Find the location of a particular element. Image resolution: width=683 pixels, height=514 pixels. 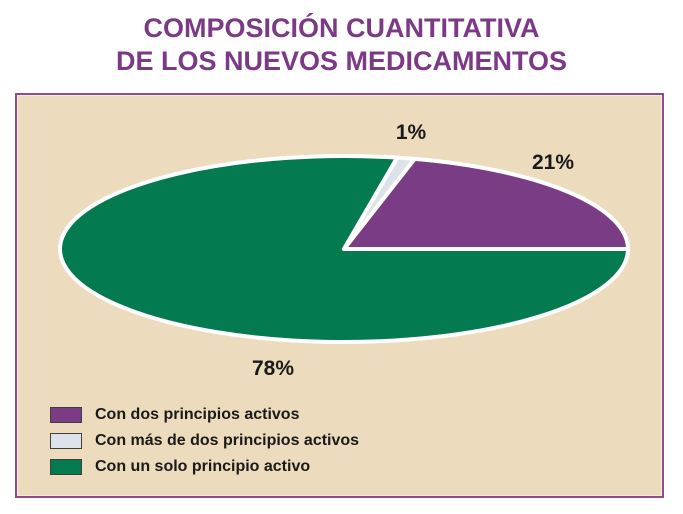

chart-title-line1: COMPOSICIÓN CUANTITATIVA is located at coordinates (341, 28).